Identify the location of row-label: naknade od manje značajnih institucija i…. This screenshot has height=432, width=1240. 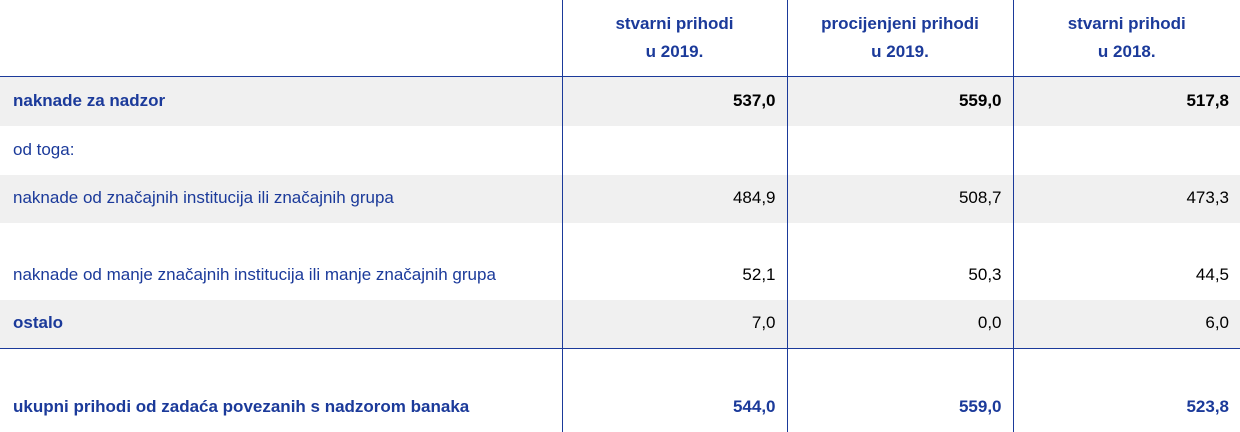
(254, 274).